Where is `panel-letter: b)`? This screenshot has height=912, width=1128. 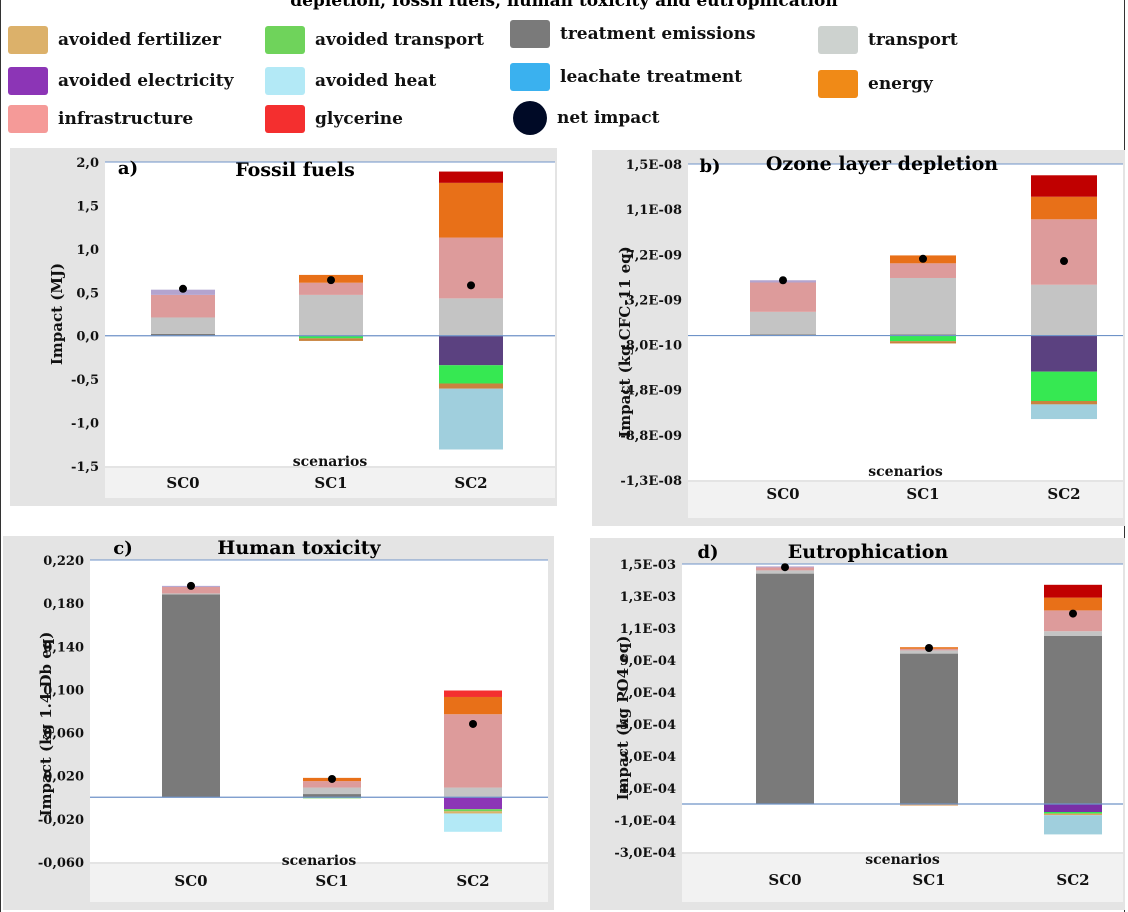
panel-letter: b) is located at coordinates (709, 166).